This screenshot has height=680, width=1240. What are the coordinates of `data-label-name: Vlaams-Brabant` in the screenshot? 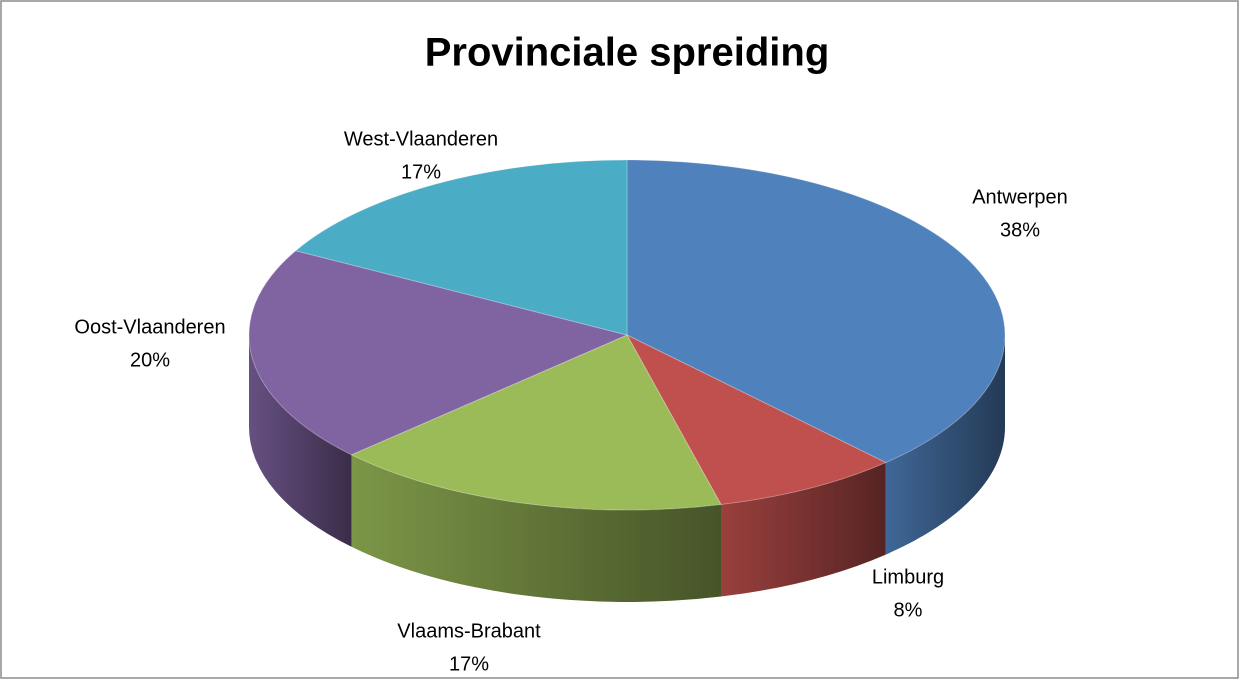 It's located at (469, 631).